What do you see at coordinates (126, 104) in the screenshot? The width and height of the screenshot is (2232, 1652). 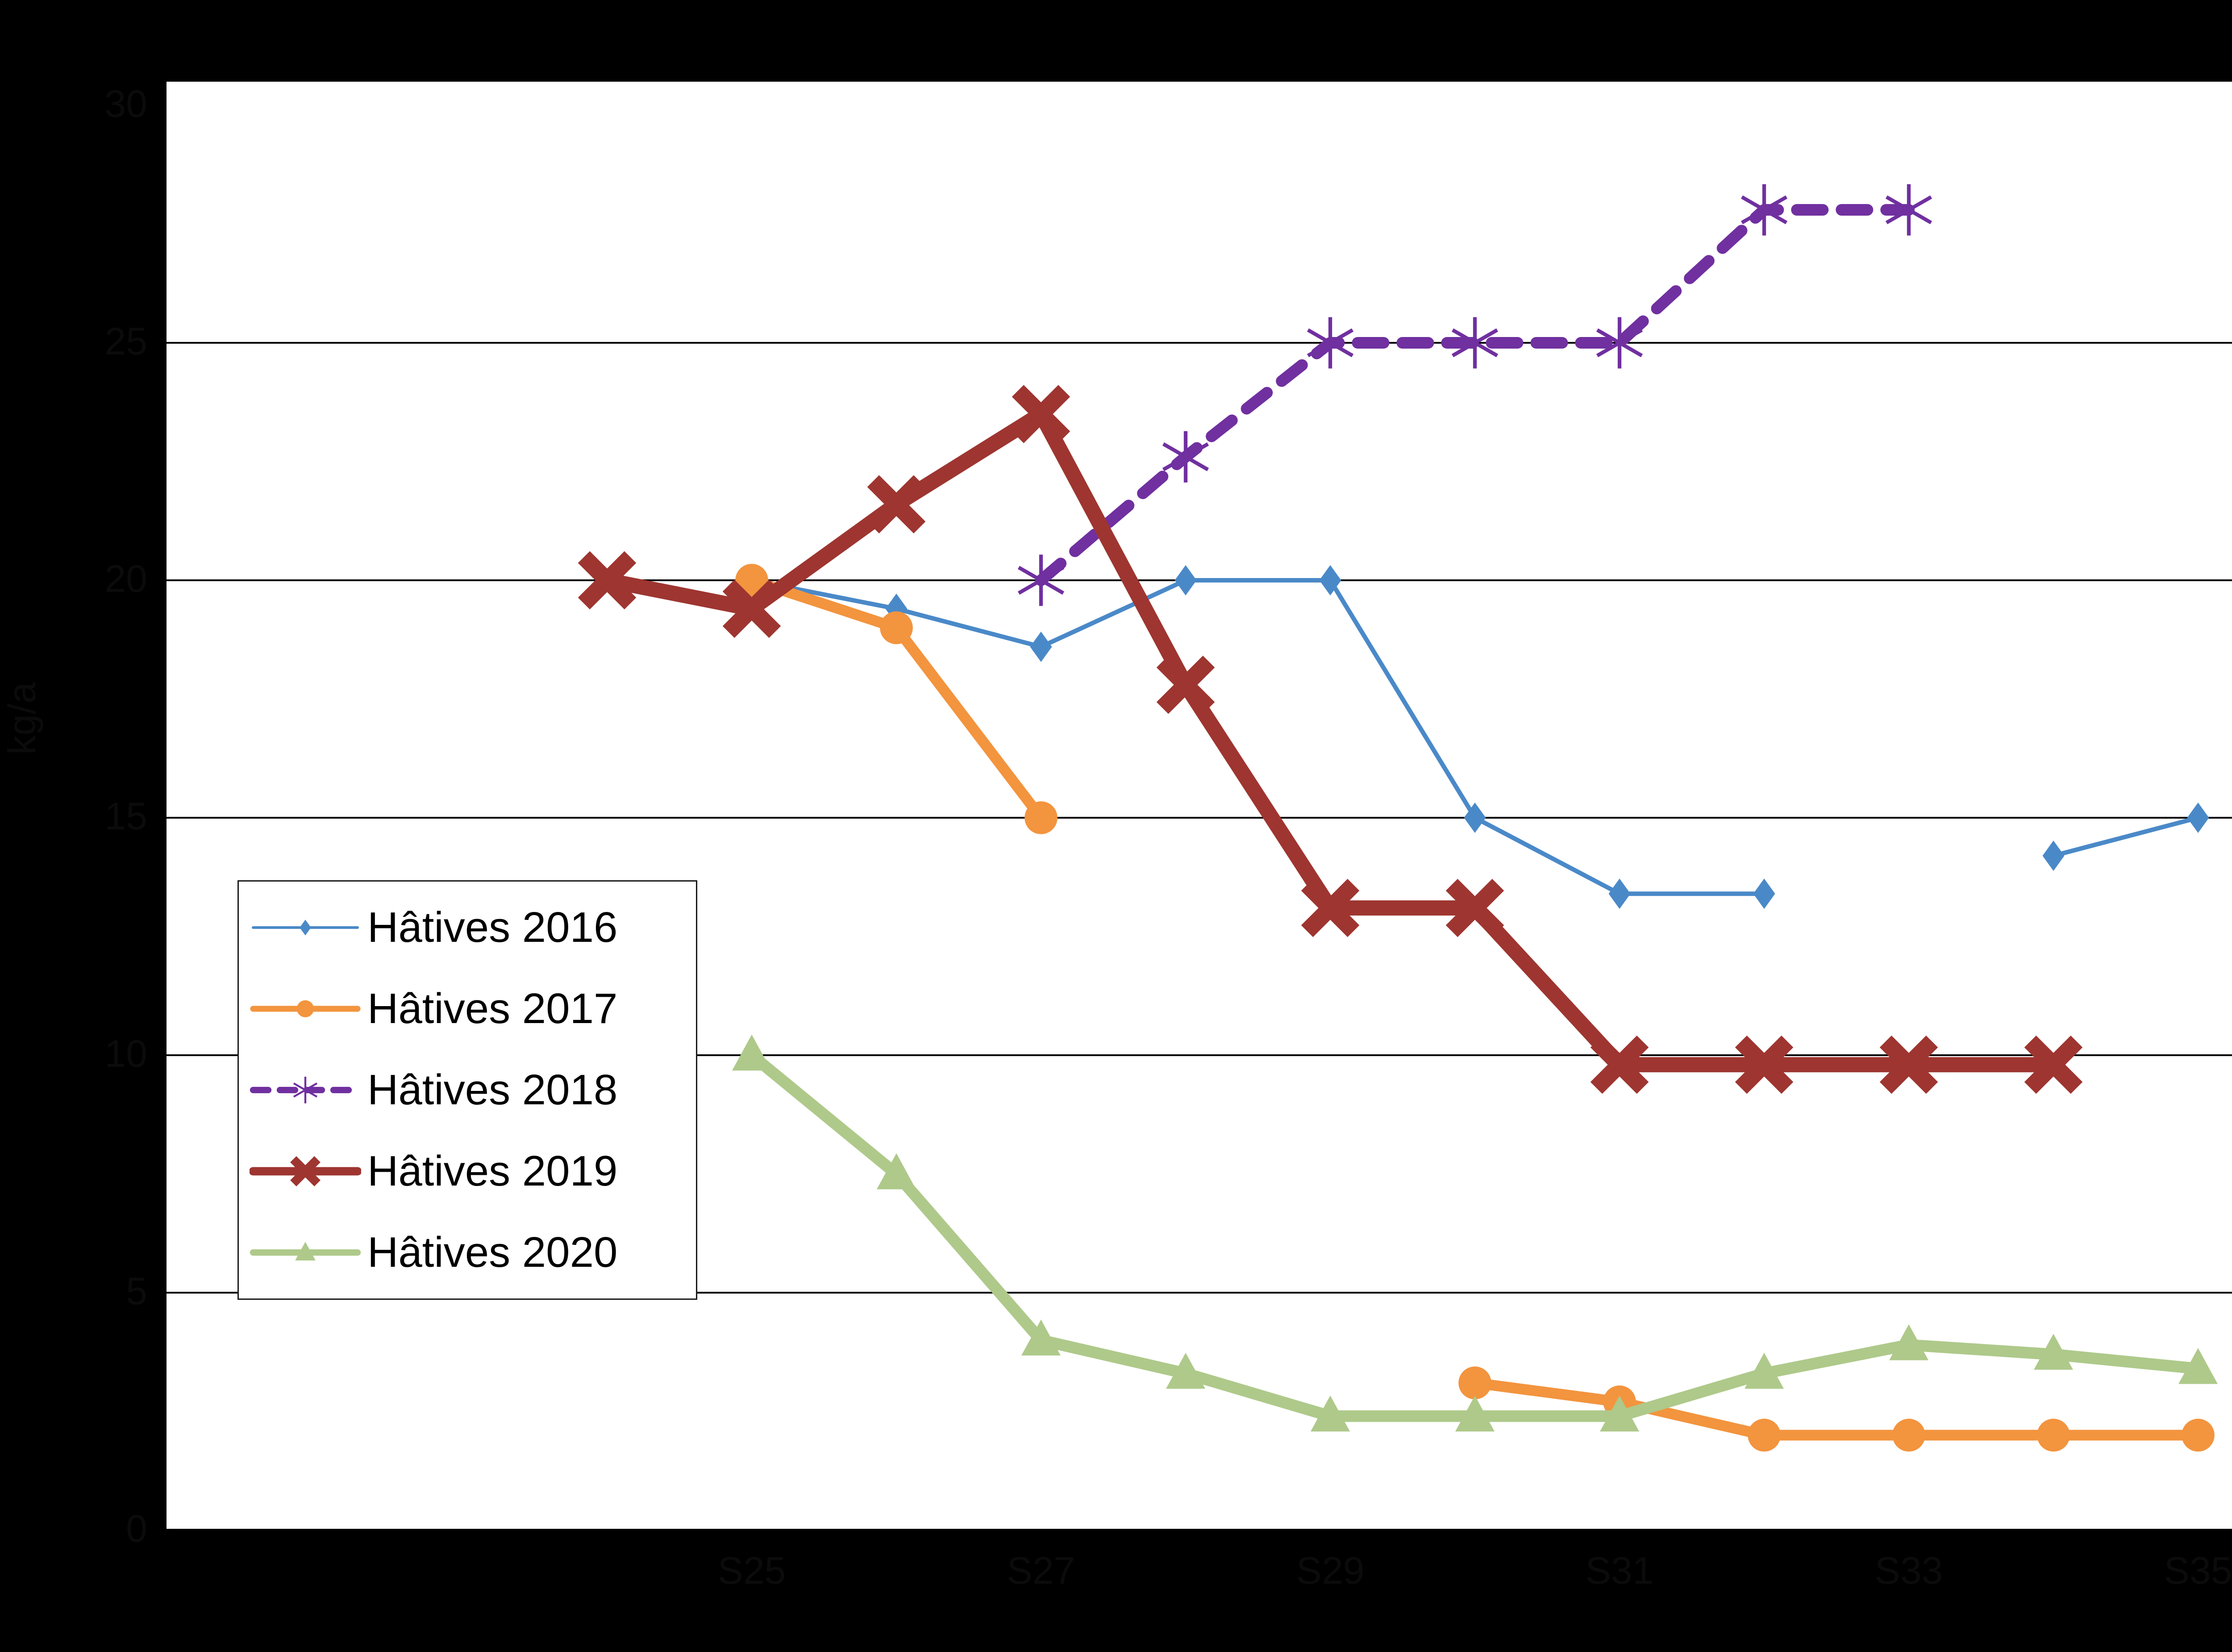 I see `y-axis-tick-label: 30` at bounding box center [126, 104].